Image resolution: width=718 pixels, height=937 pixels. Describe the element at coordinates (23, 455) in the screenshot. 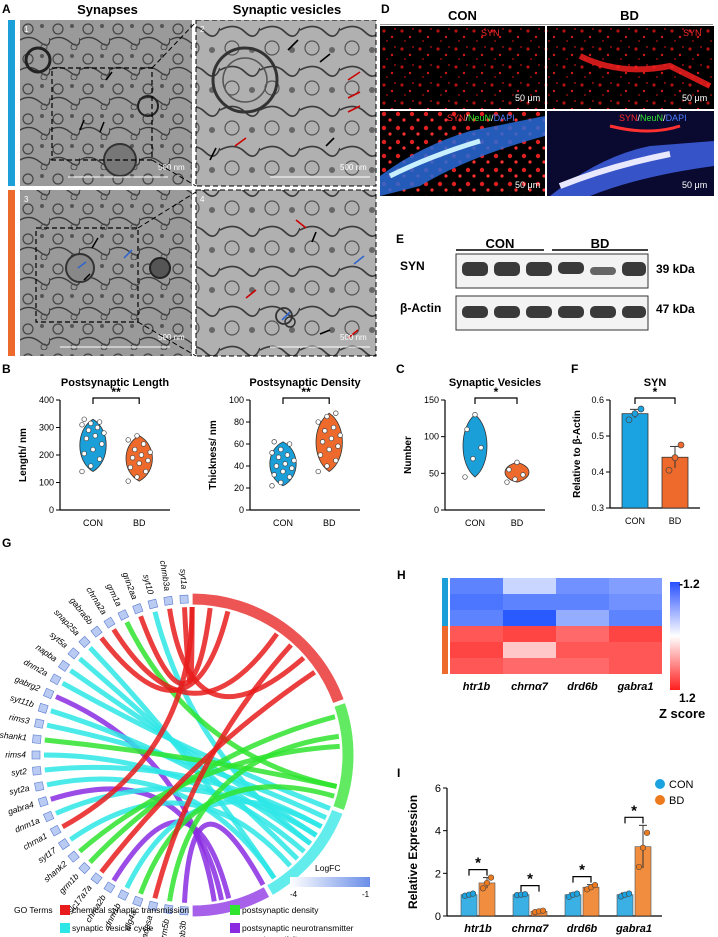

I see `y-axis-label: Length/ nm` at that location.